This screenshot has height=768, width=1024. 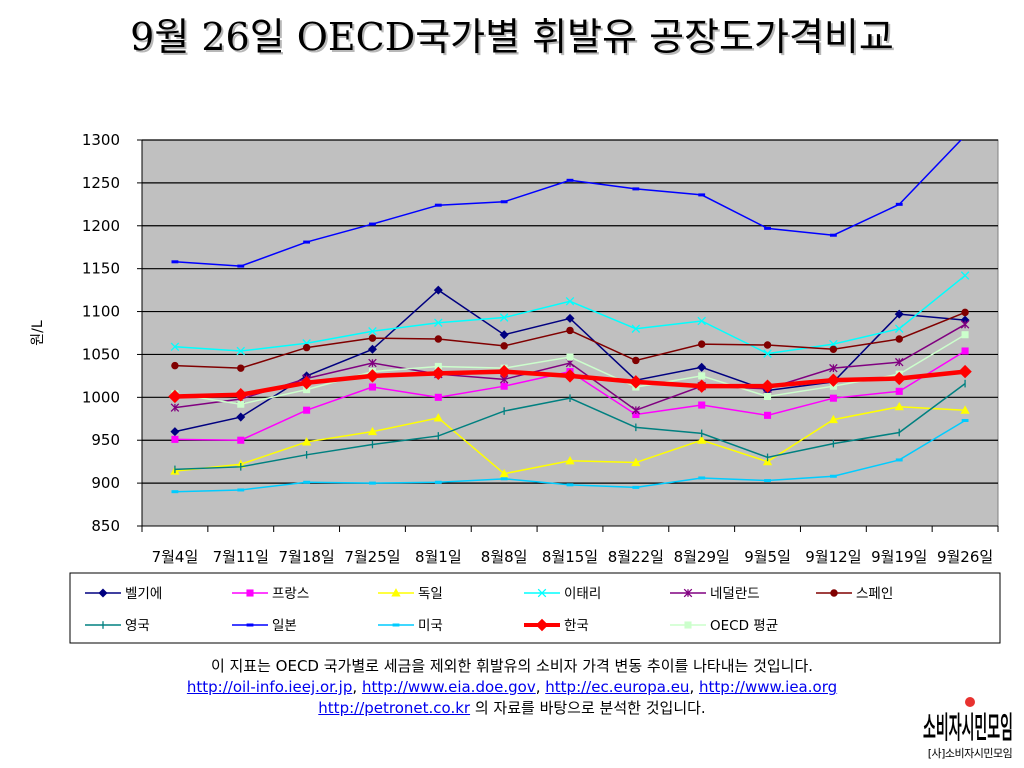 I want to click on link-europa: http://ec.europa.eu, so click(x=617, y=687).